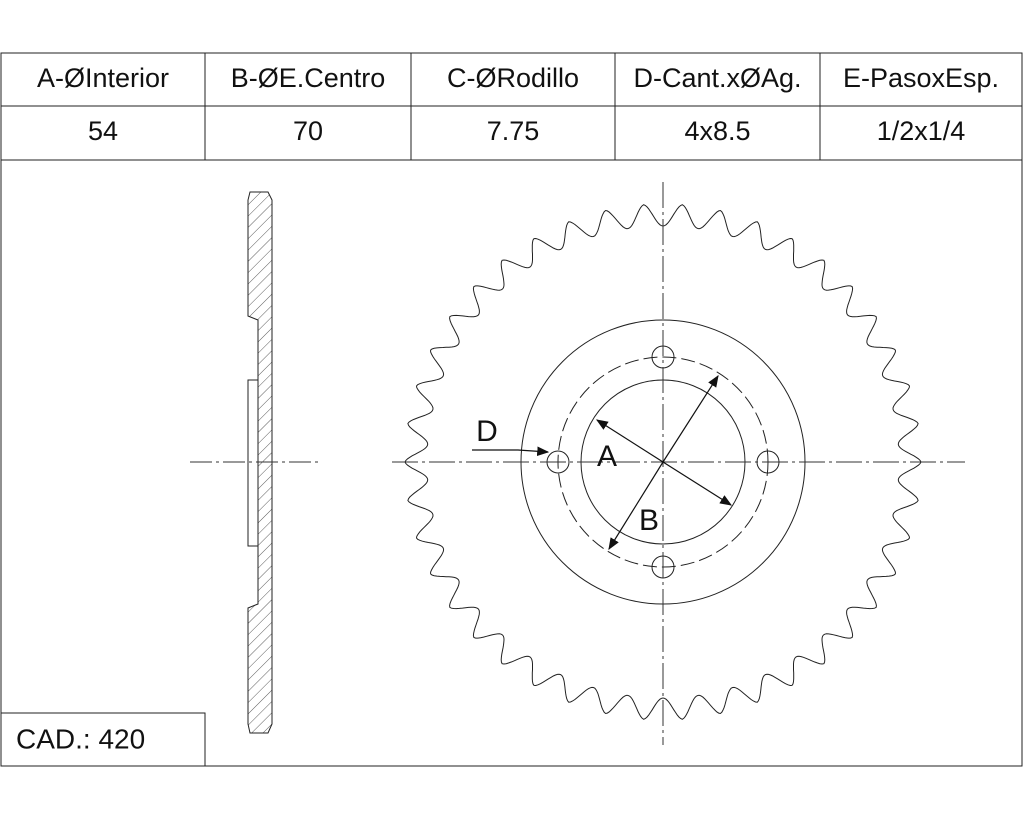 The image size is (1024, 819). I want to click on label-a: A, so click(607, 456).